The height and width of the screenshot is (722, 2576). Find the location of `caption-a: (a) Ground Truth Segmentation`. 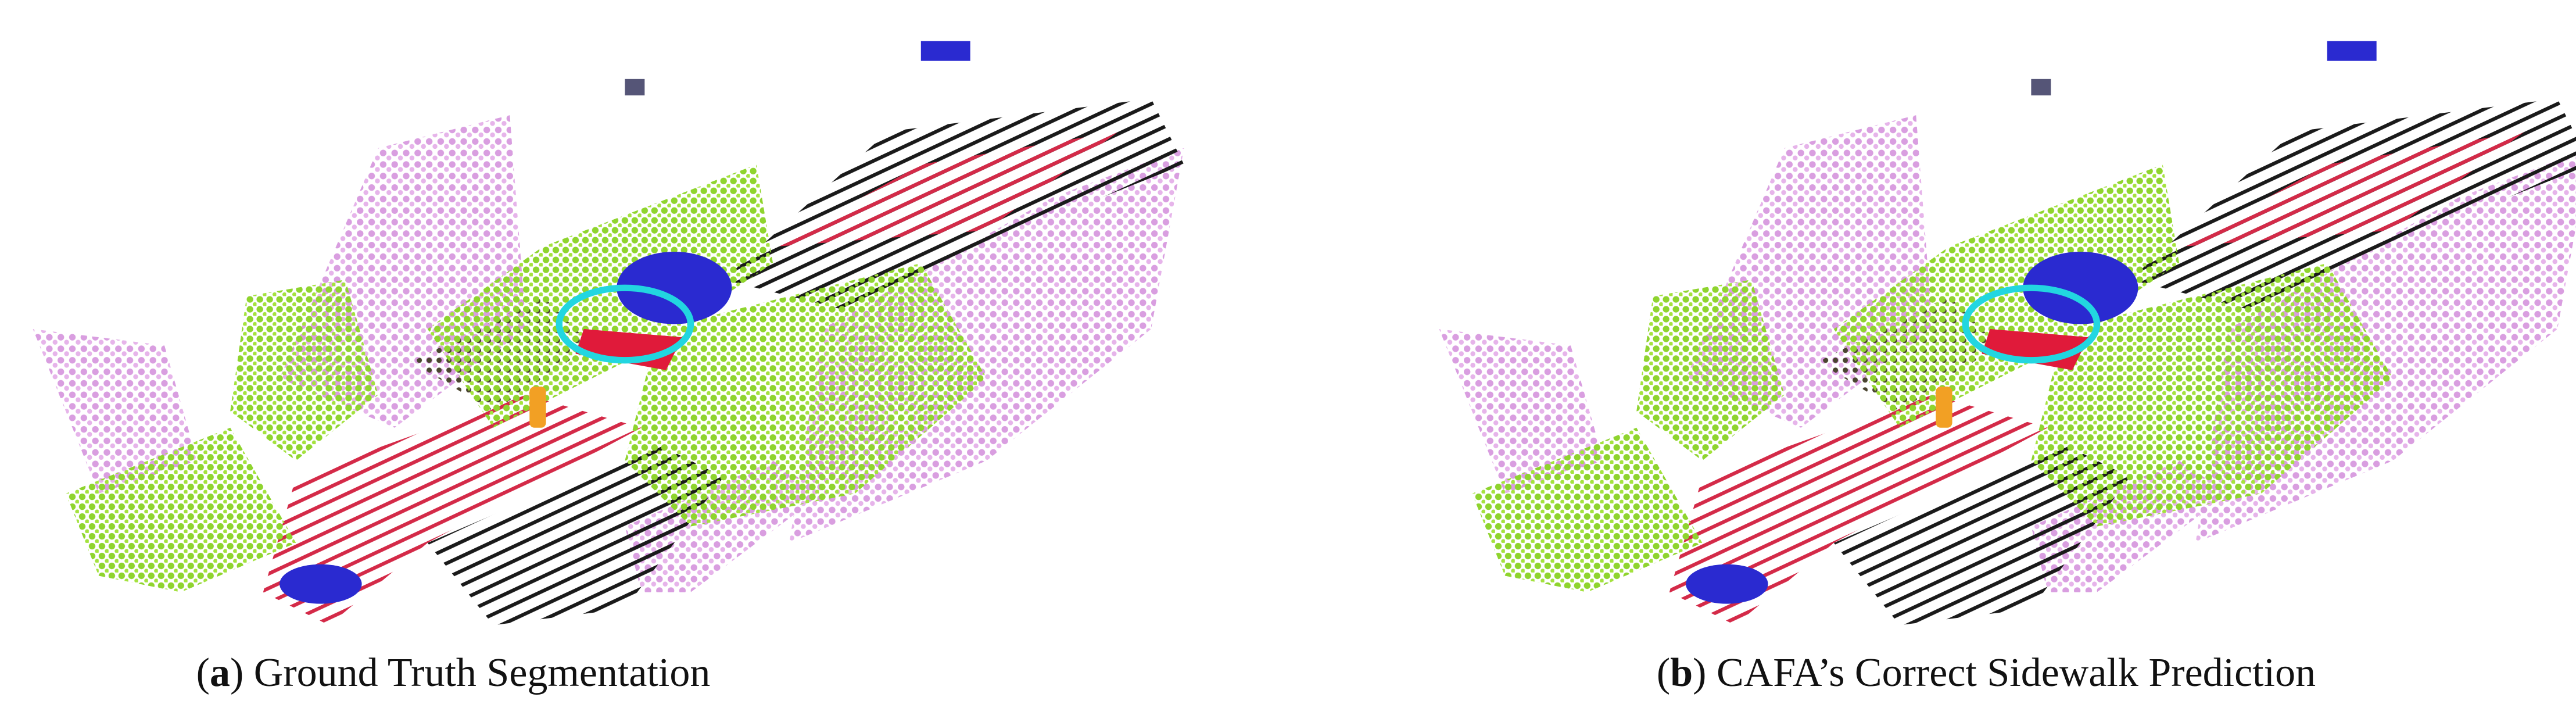

caption-a: (a) Ground Truth Segmentation is located at coordinates (453, 673).